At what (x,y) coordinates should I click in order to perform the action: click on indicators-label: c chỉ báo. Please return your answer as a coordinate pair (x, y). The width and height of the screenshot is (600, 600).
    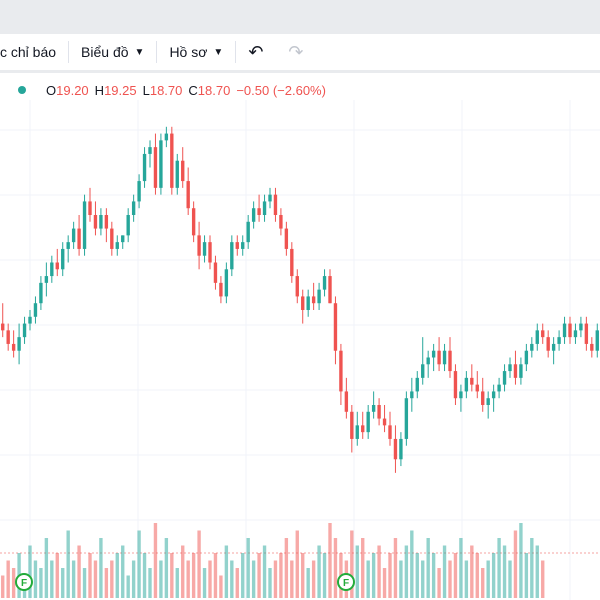
    Looking at the image, I should click on (28, 52).